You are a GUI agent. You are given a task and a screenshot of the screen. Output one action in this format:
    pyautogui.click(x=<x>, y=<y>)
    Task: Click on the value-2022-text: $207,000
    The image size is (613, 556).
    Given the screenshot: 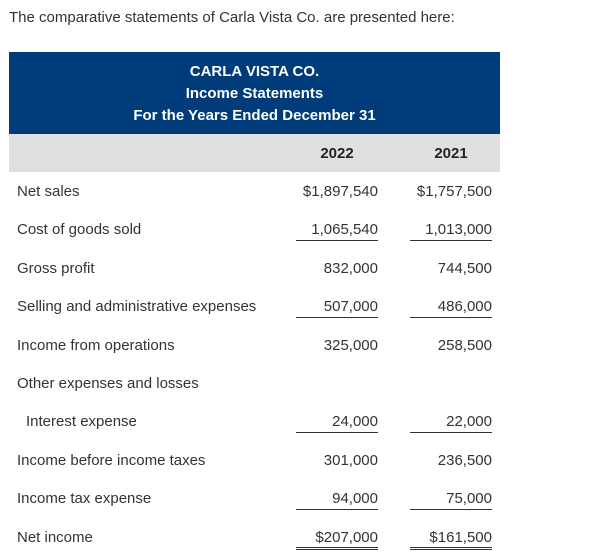 What is the action you would take?
    pyautogui.click(x=337, y=539)
    